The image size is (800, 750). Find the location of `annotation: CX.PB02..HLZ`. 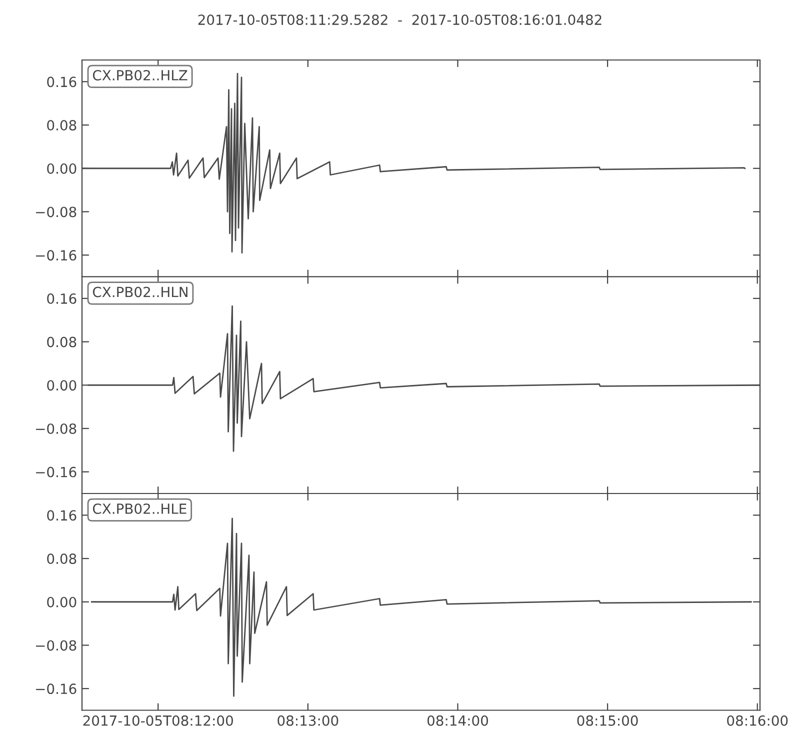

annotation: CX.PB02..HLZ is located at coordinates (140, 75).